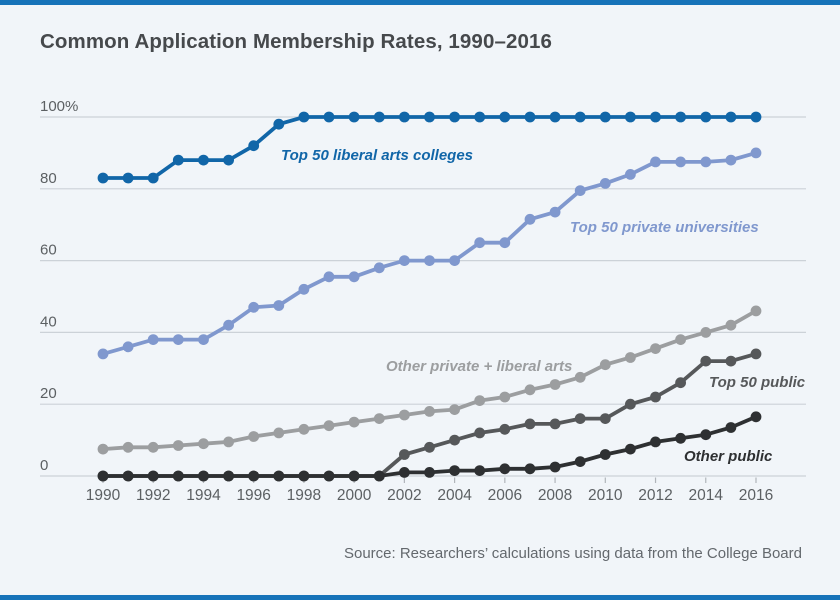  What do you see at coordinates (59, 106) in the screenshot?
I see `svg-text: 100%` at bounding box center [59, 106].